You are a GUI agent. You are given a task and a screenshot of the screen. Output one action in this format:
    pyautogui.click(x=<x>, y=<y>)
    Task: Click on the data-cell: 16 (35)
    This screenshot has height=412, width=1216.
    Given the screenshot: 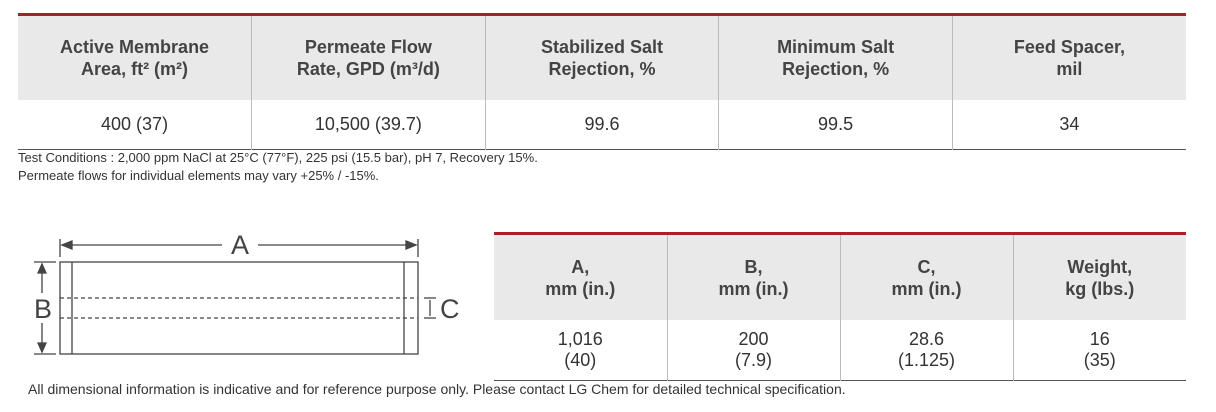 What is the action you would take?
    pyautogui.click(x=1099, y=350)
    